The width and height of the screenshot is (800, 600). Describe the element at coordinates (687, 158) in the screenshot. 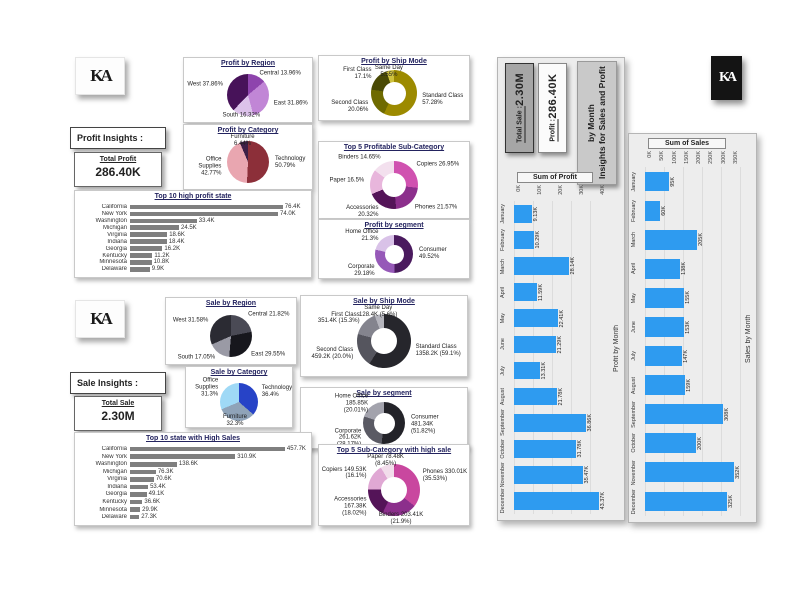

I see `x-axis-ticks: 0K 50K 100K 150K 200K 250K 300K 350K` at that location.